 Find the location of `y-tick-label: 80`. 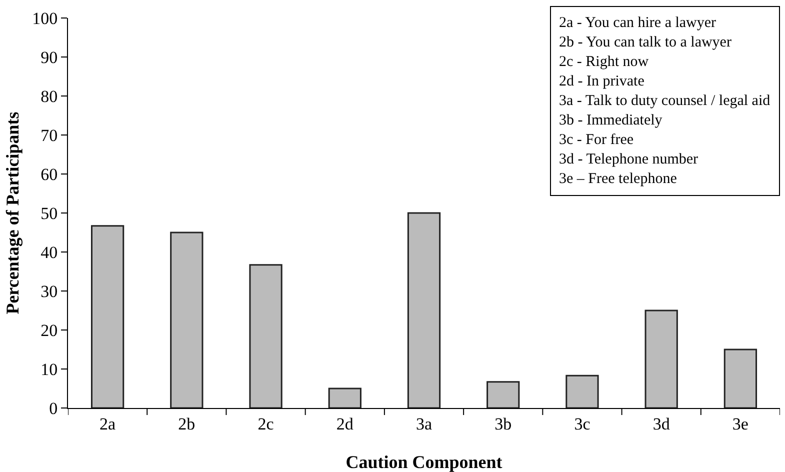

y-tick-label: 80 is located at coordinates (49, 96).